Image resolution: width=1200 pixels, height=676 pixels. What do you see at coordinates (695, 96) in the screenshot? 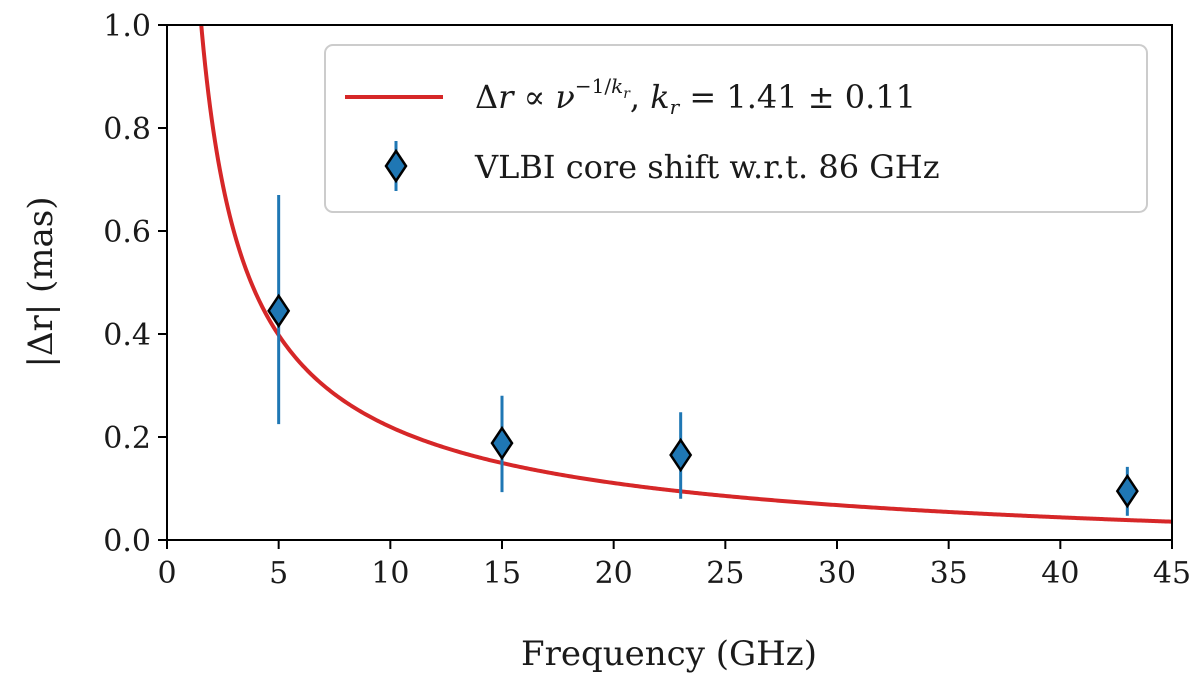
I see `legend-fit-label: Δr ∝ ν−1/kr, kr = 1.41 ± 0.11` at bounding box center [695, 96].